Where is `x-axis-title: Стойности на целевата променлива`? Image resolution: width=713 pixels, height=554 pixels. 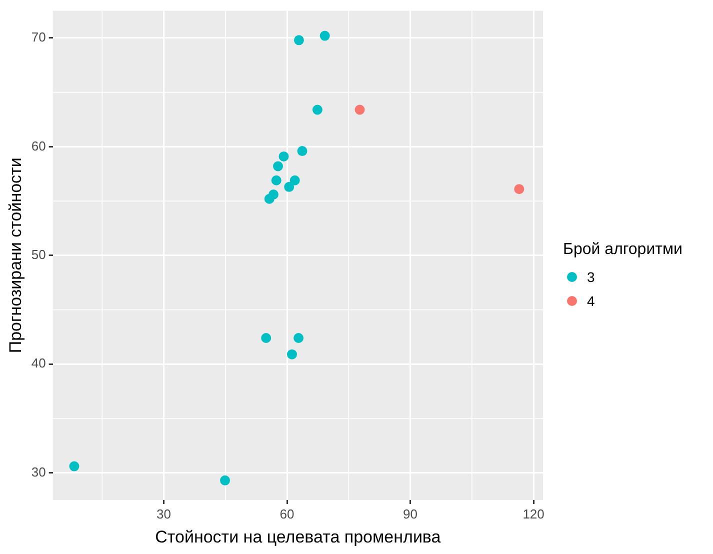
x-axis-title: Стойности на целевата променлива is located at coordinates (298, 536).